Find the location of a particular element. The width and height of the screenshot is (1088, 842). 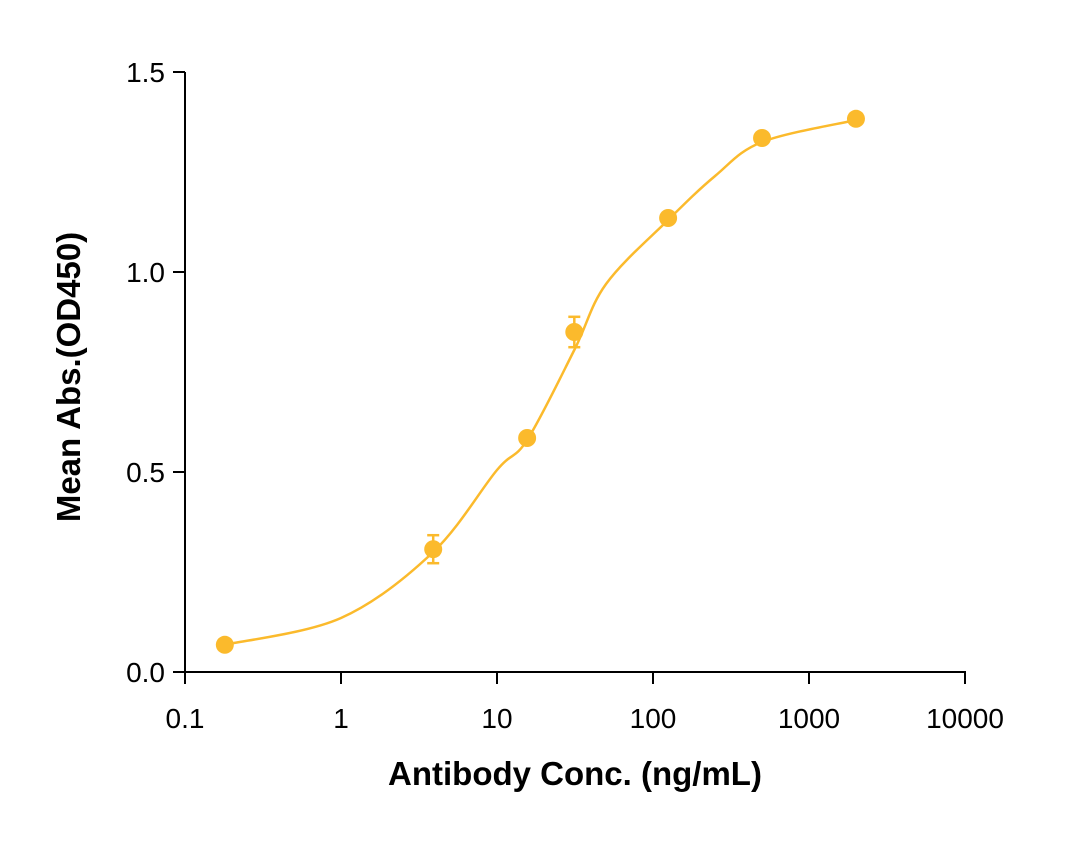

x-tick-label: 100 is located at coordinates (653, 718).